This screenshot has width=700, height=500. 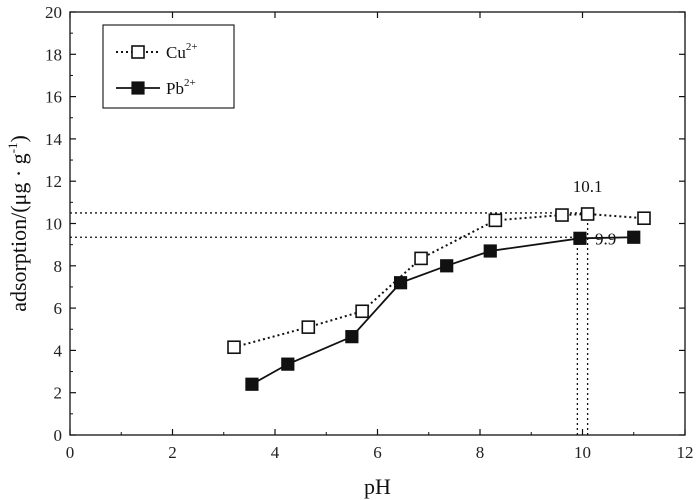 I want to click on y-tick-label: 16, so click(x=53, y=97).